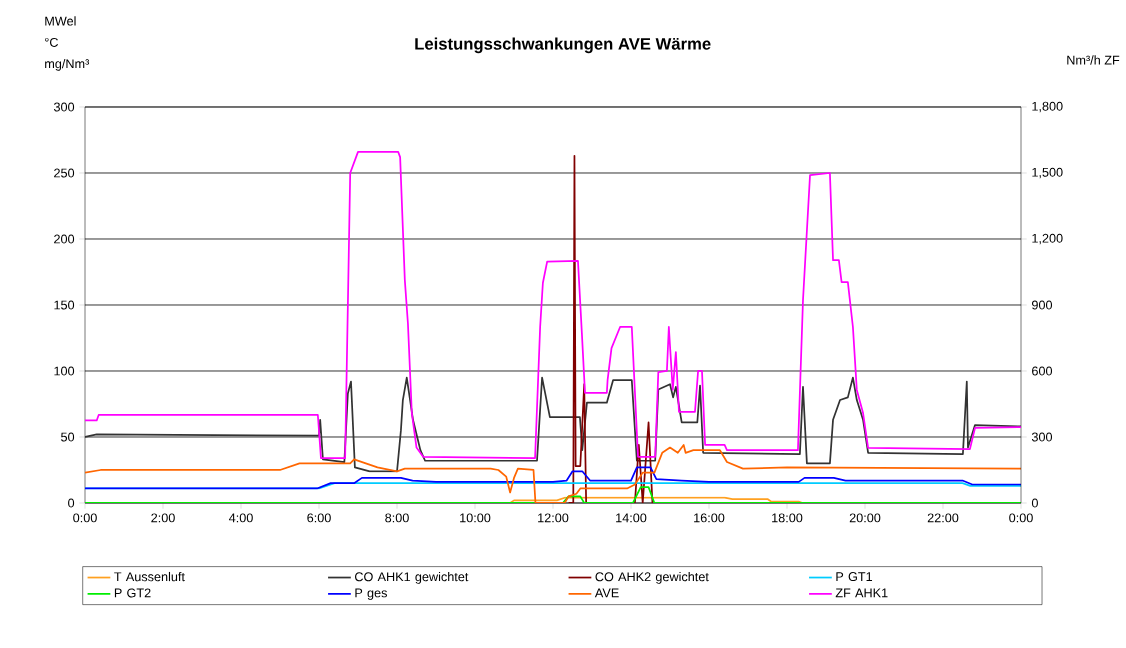 The height and width of the screenshot is (648, 1126). Describe the element at coordinates (64, 239) in the screenshot. I see `y-tick-label: 200` at that location.